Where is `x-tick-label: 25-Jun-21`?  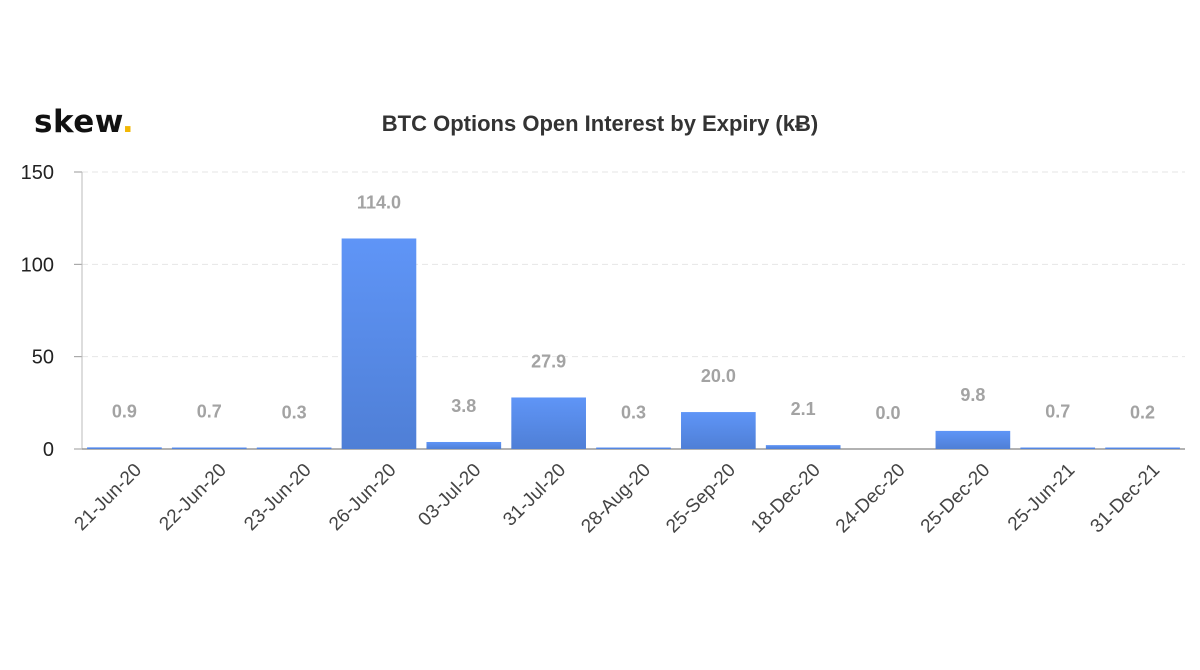 x-tick-label: 25-Jun-21 is located at coordinates (1041, 497).